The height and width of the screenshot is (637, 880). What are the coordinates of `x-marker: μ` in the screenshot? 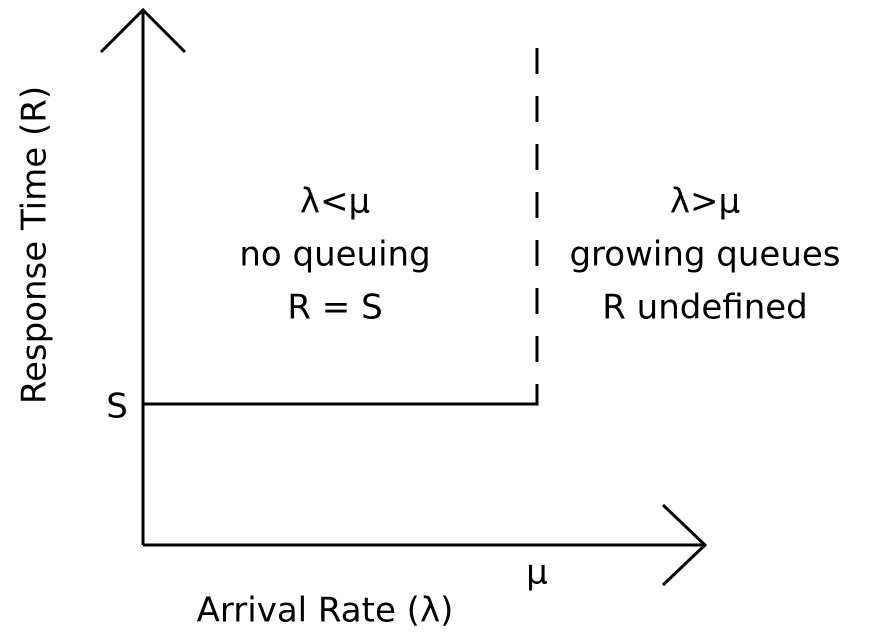 It's located at (537, 573).